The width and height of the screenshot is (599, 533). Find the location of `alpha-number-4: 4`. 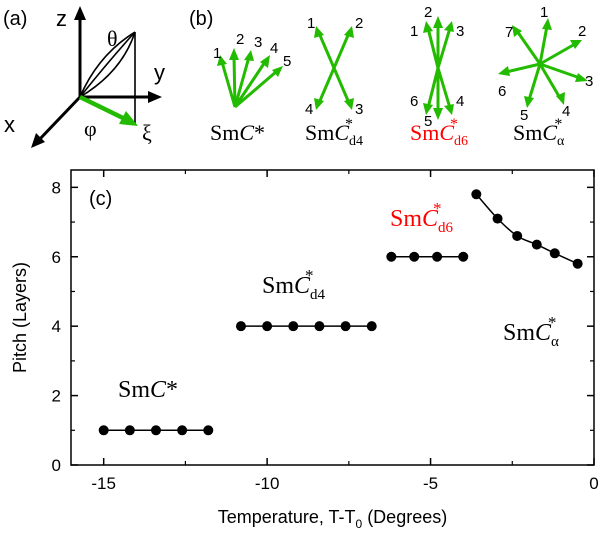

alpha-number-4: 4 is located at coordinates (566, 111).